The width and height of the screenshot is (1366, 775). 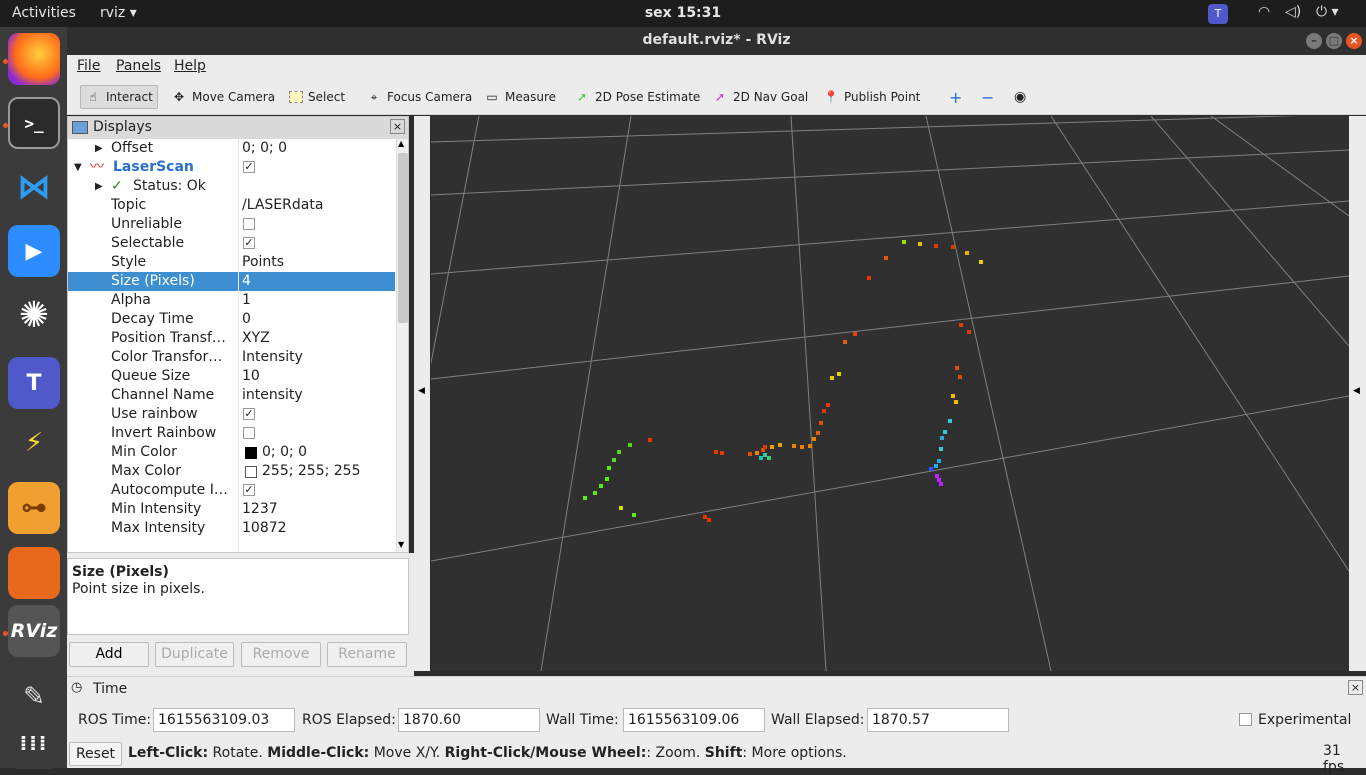 What do you see at coordinates (194, 509) in the screenshot?
I see `tree-row-min-intensity: Min Intensity 1237` at bounding box center [194, 509].